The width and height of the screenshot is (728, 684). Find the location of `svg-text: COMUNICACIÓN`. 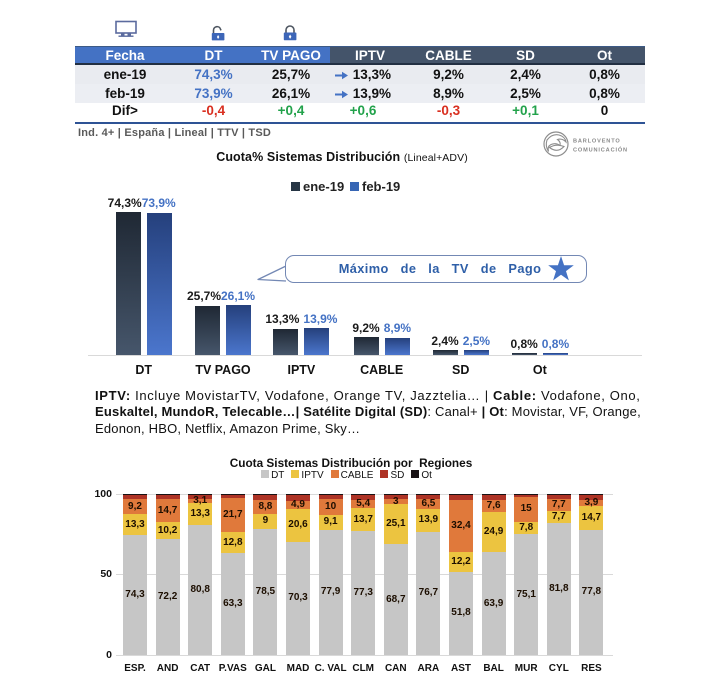

svg-text: COMUNICACIÓN is located at coordinates (600, 150).